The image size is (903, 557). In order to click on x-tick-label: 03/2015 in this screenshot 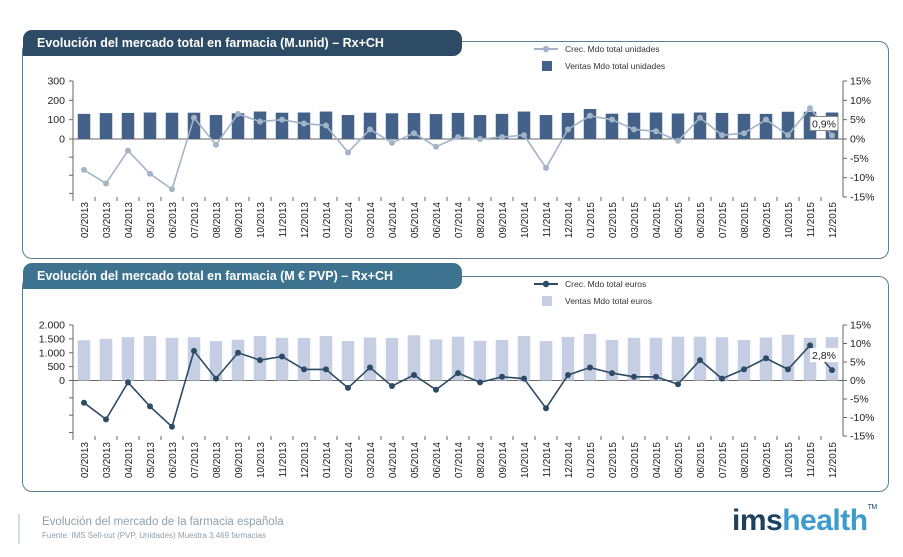, I will do `click(635, 460)`.